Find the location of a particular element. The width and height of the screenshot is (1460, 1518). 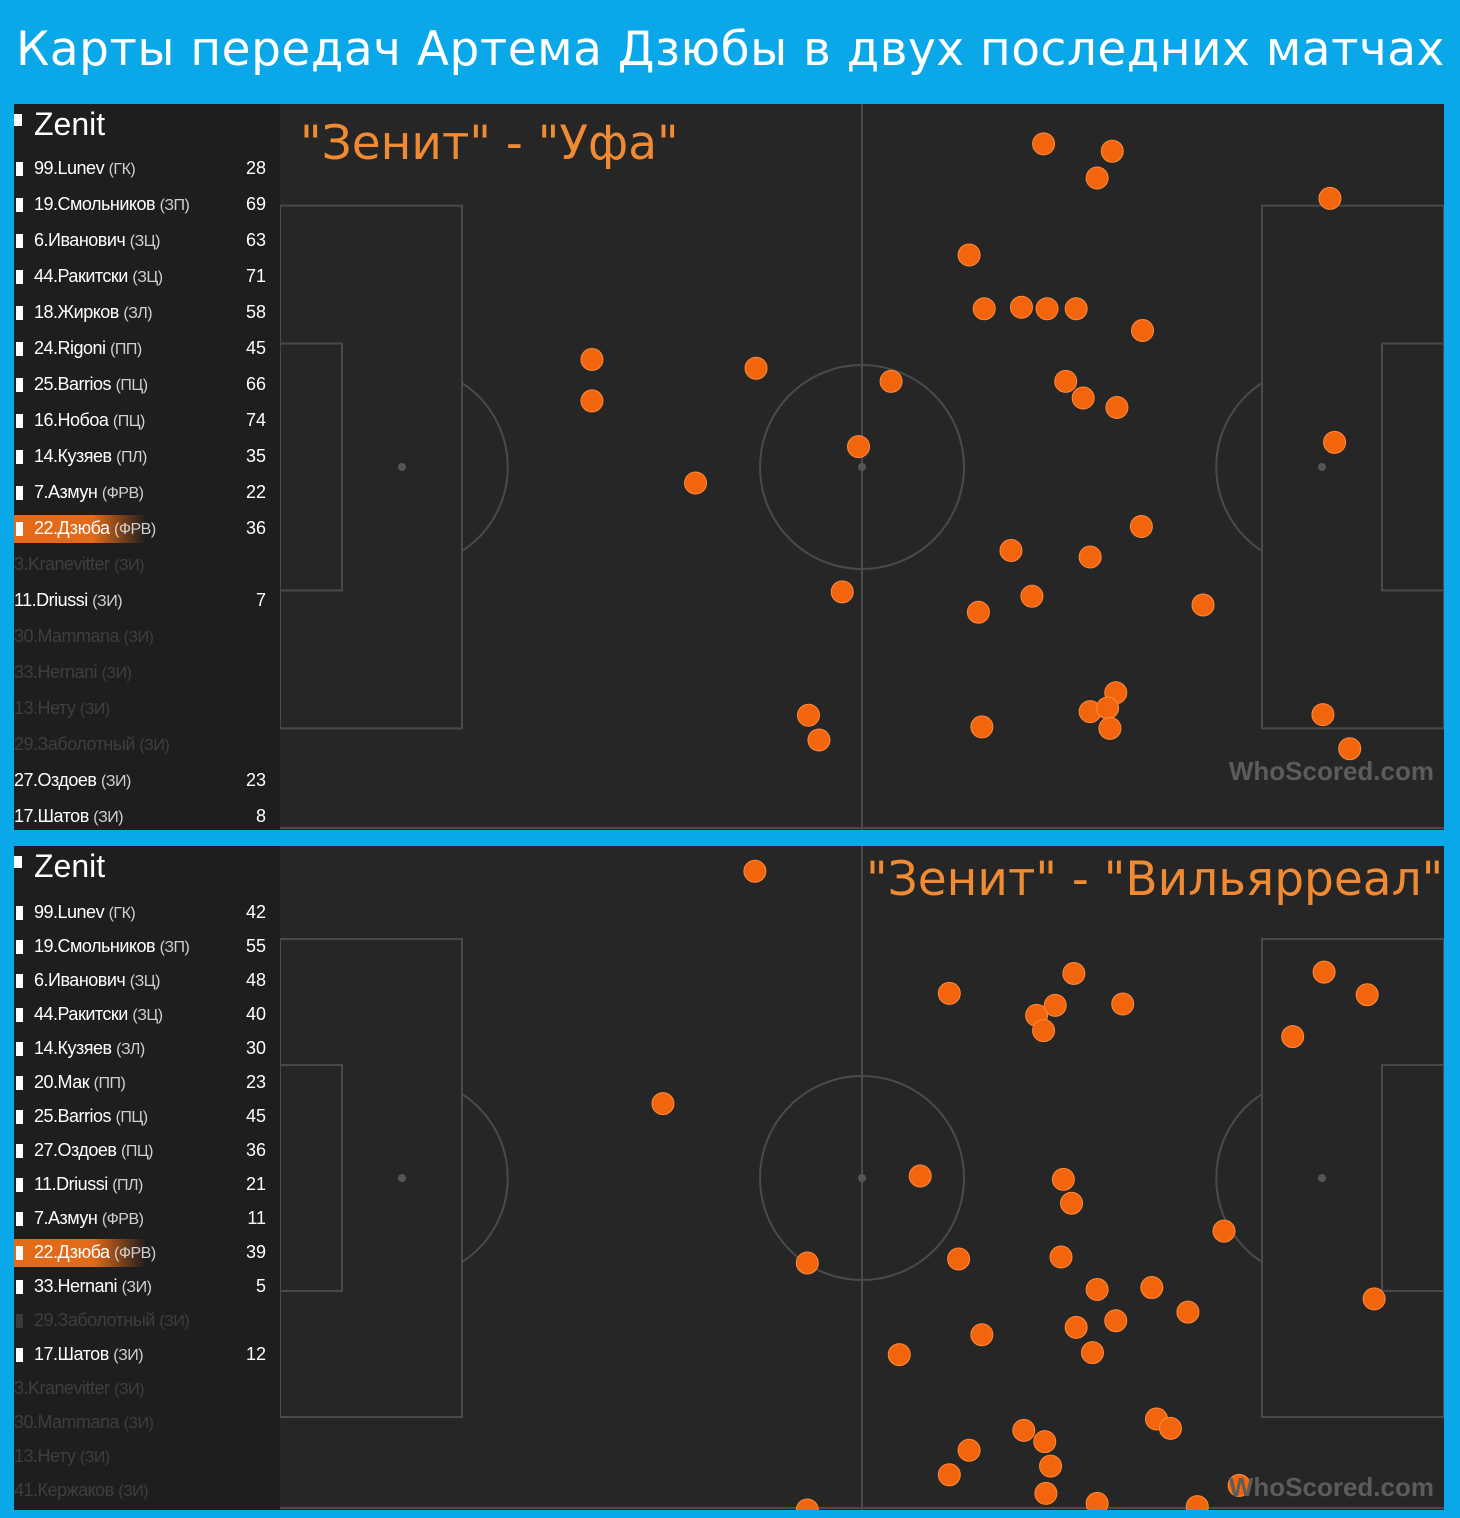

player-row: 14.Кузяев (ПЛ) 35 is located at coordinates (147, 461).